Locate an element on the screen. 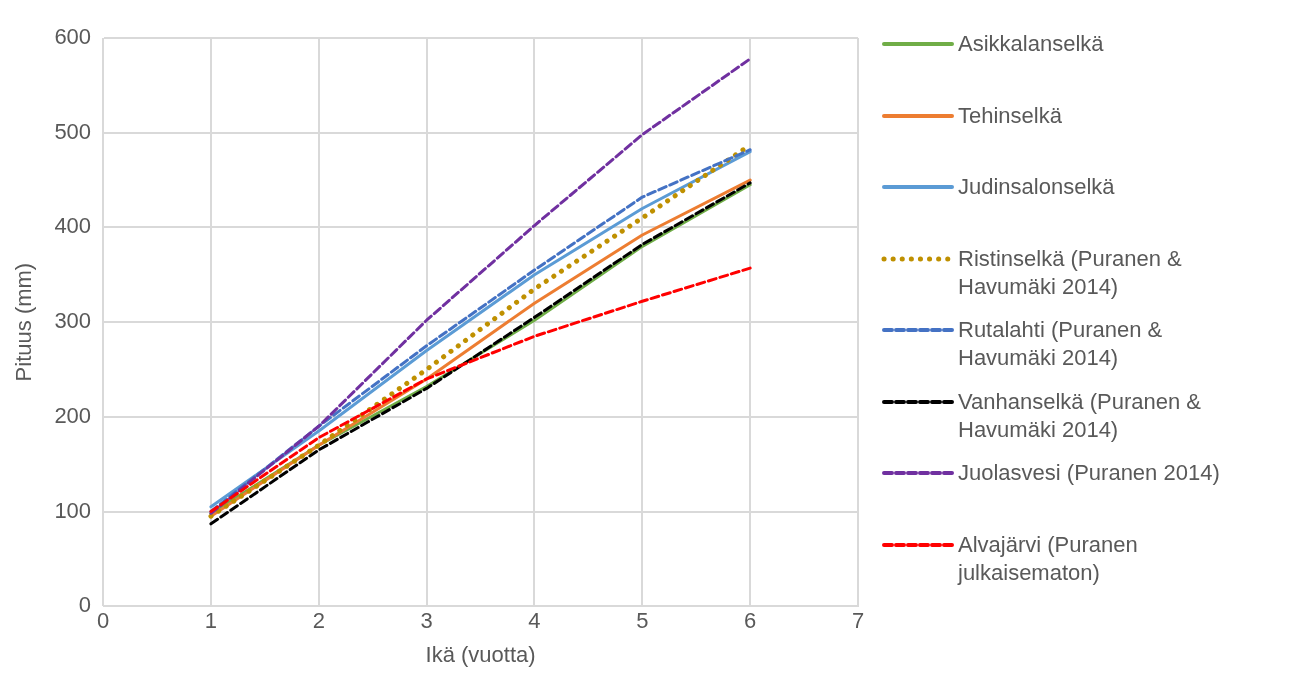 Image resolution: width=1291 pixels, height=684 pixels. y-tick-label: 100 is located at coordinates (73, 510).